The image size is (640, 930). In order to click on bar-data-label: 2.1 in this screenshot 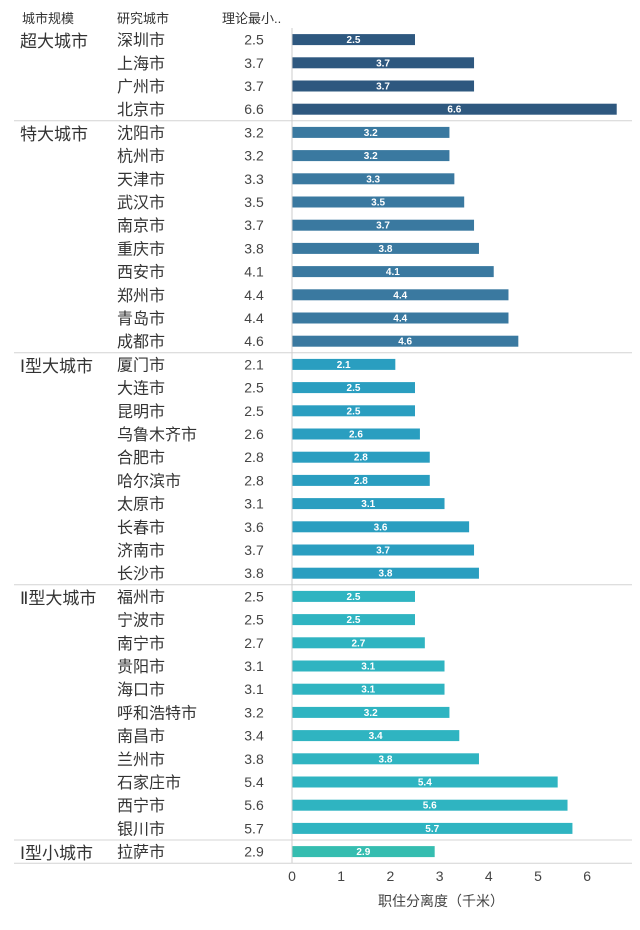, I will do `click(344, 365)`.